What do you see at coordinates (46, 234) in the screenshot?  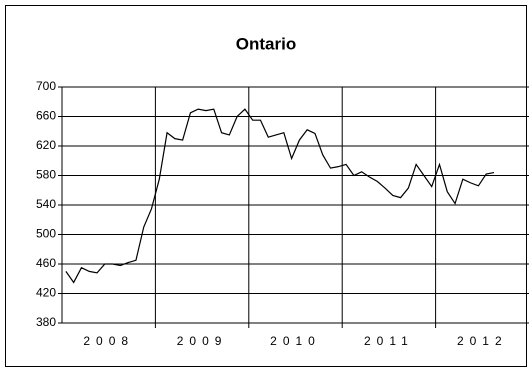 I see `y-tick-label: 500` at bounding box center [46, 234].